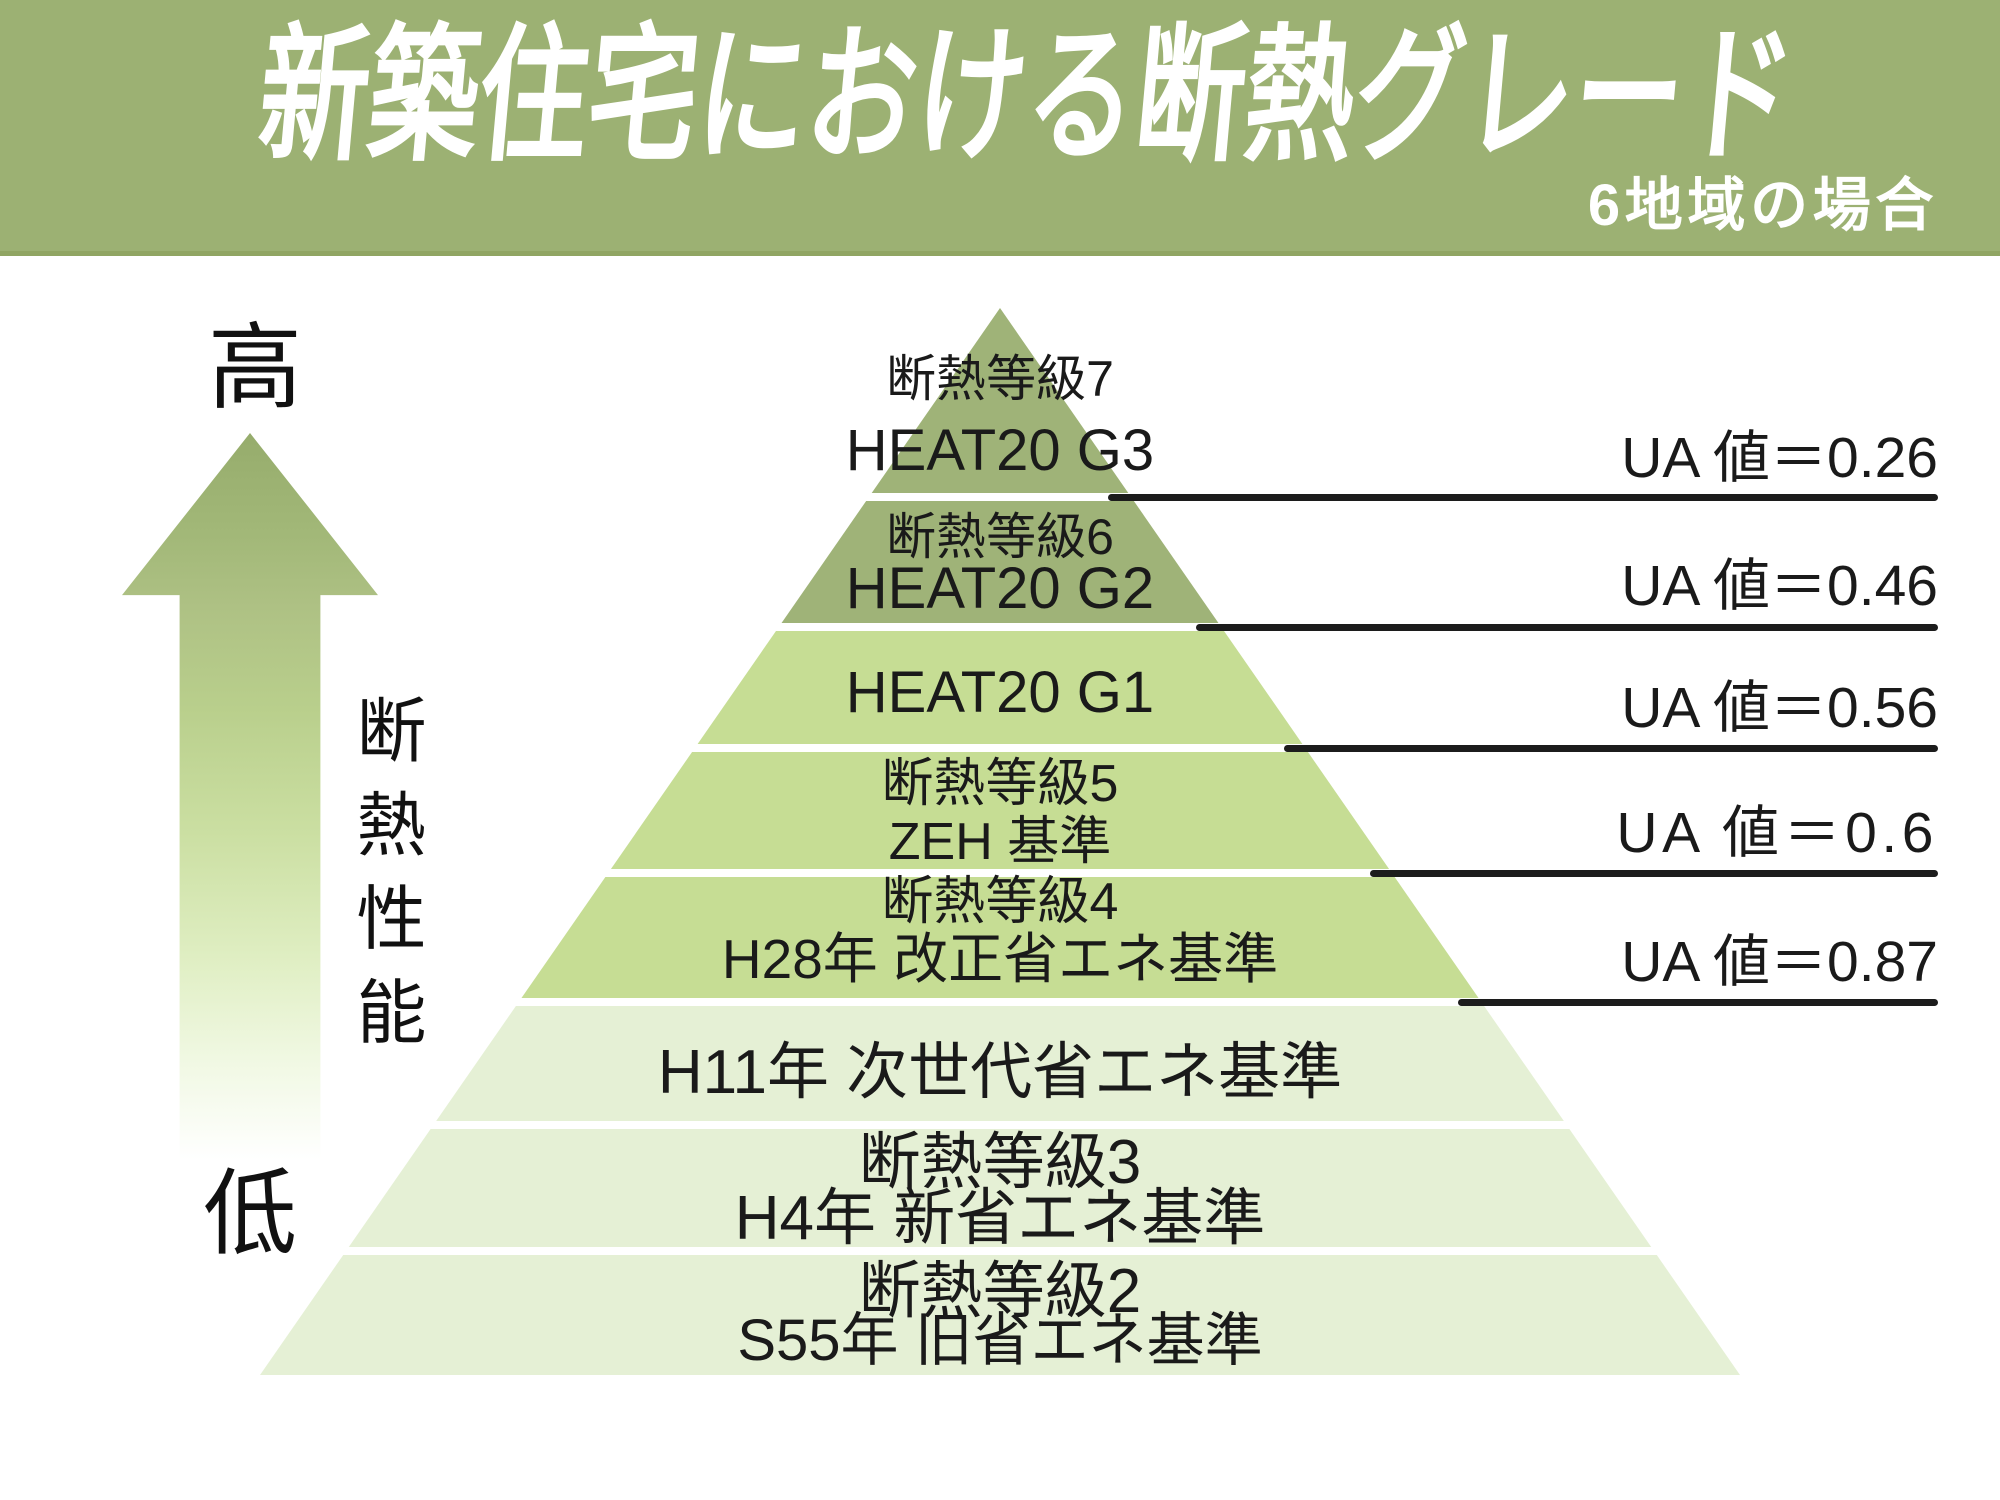  I want to click on level-label: S55年 旧省エネ基準, so click(1000, 1340).